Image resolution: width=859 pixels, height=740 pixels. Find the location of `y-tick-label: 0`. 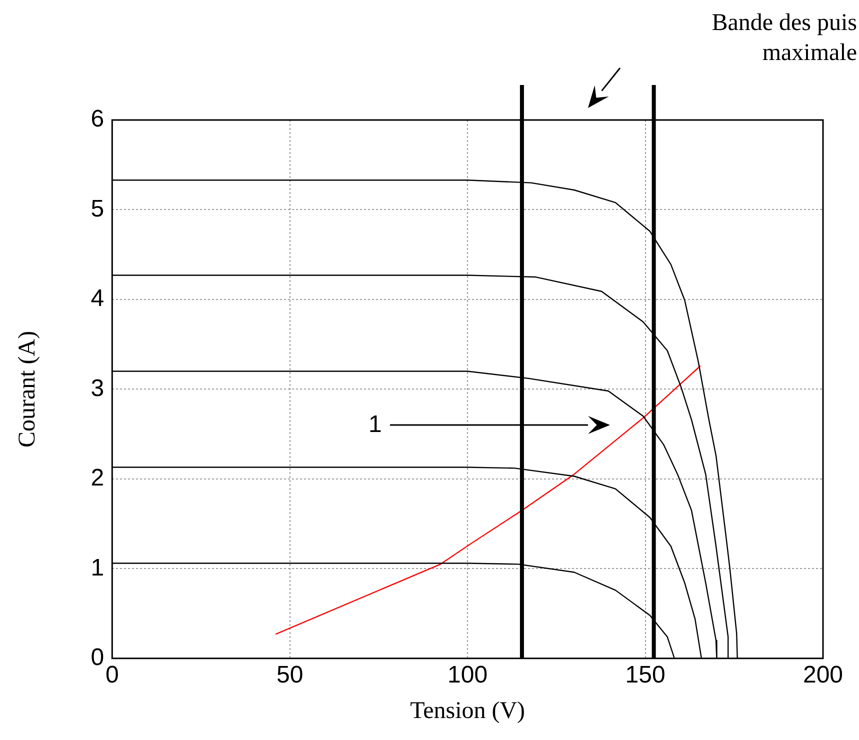

y-tick-label: 0 is located at coordinates (97, 658).